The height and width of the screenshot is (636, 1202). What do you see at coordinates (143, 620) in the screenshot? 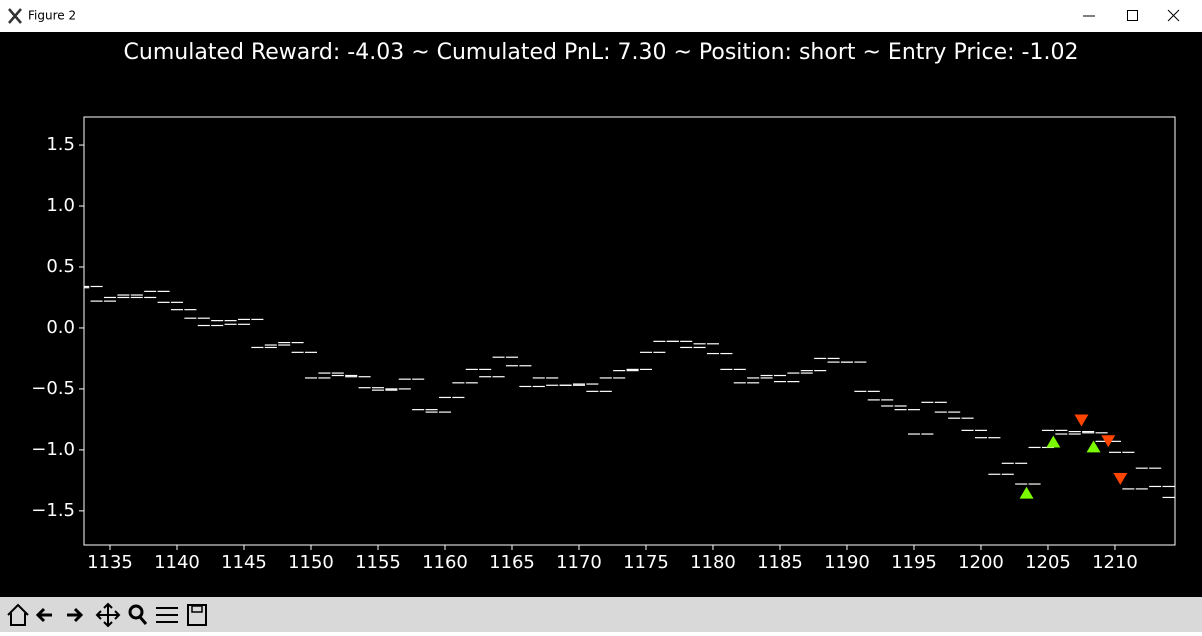
I see `zoom-handle` at bounding box center [143, 620].